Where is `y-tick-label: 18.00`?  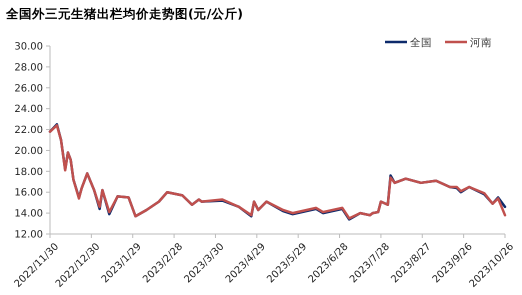
y-tick-label: 18.00 is located at coordinates (28, 172).